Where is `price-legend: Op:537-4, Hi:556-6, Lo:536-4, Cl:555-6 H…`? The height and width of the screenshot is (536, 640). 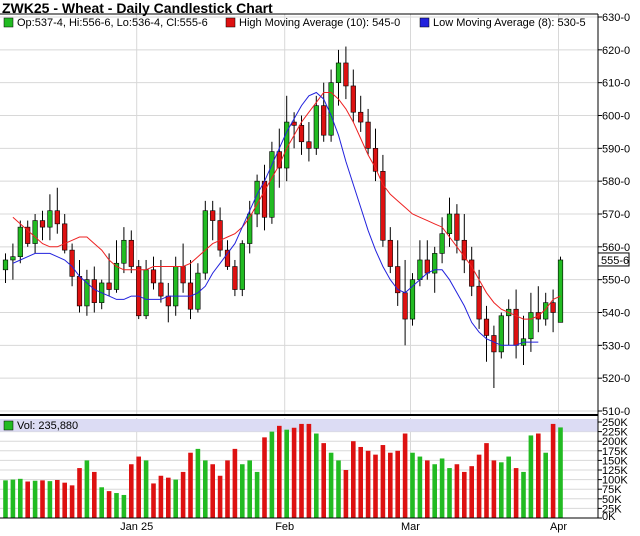
price-legend: Op:537-4, Hi:556-6, Lo:536-4, Cl:555-6 H… is located at coordinates (294, 23).